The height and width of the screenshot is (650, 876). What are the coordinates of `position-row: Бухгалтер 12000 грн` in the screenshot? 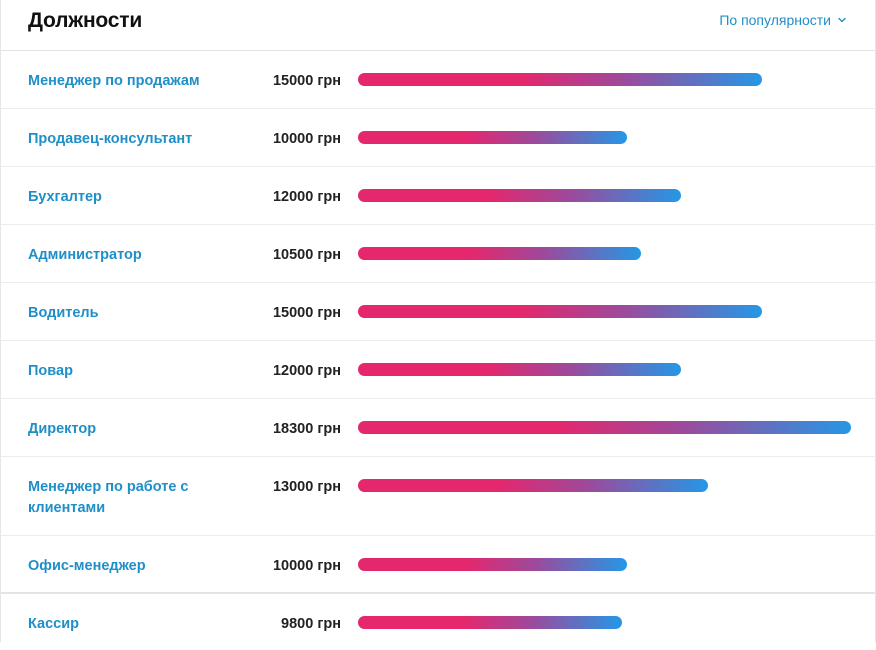 It's located at (438, 196).